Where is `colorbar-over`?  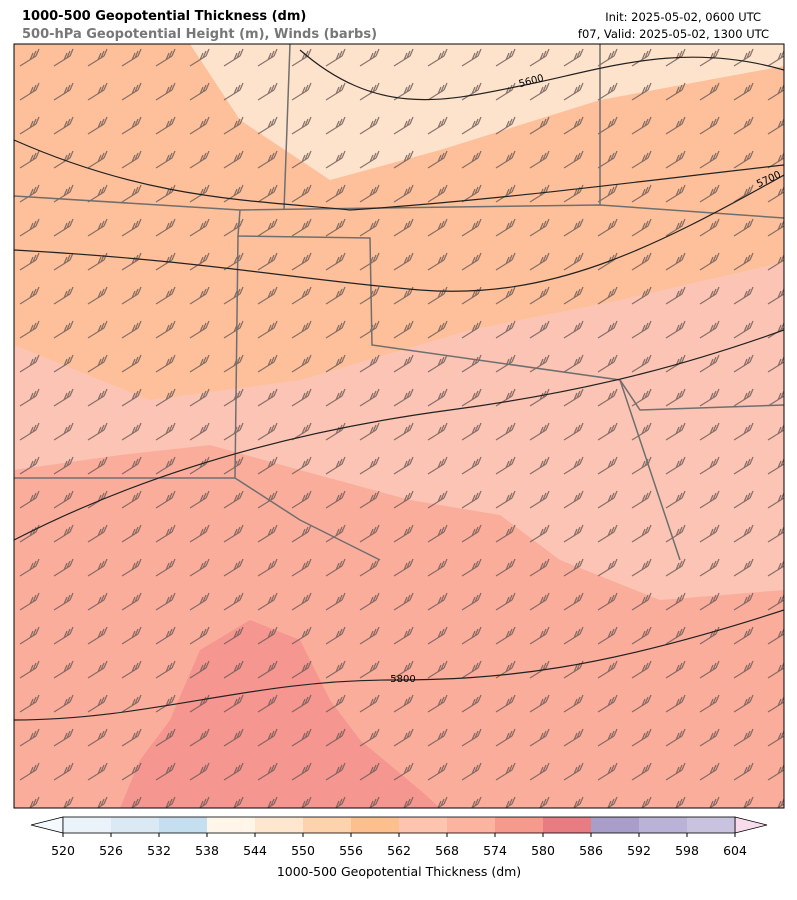
colorbar-over is located at coordinates (751, 825).